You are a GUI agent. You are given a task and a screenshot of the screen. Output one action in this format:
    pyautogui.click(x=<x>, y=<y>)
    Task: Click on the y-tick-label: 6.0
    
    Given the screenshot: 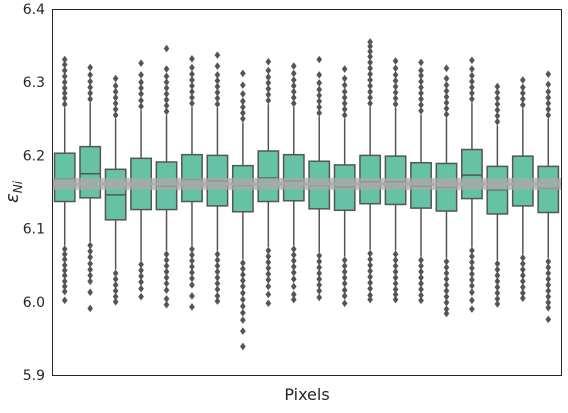 What is the action you would take?
    pyautogui.click(x=34, y=303)
    